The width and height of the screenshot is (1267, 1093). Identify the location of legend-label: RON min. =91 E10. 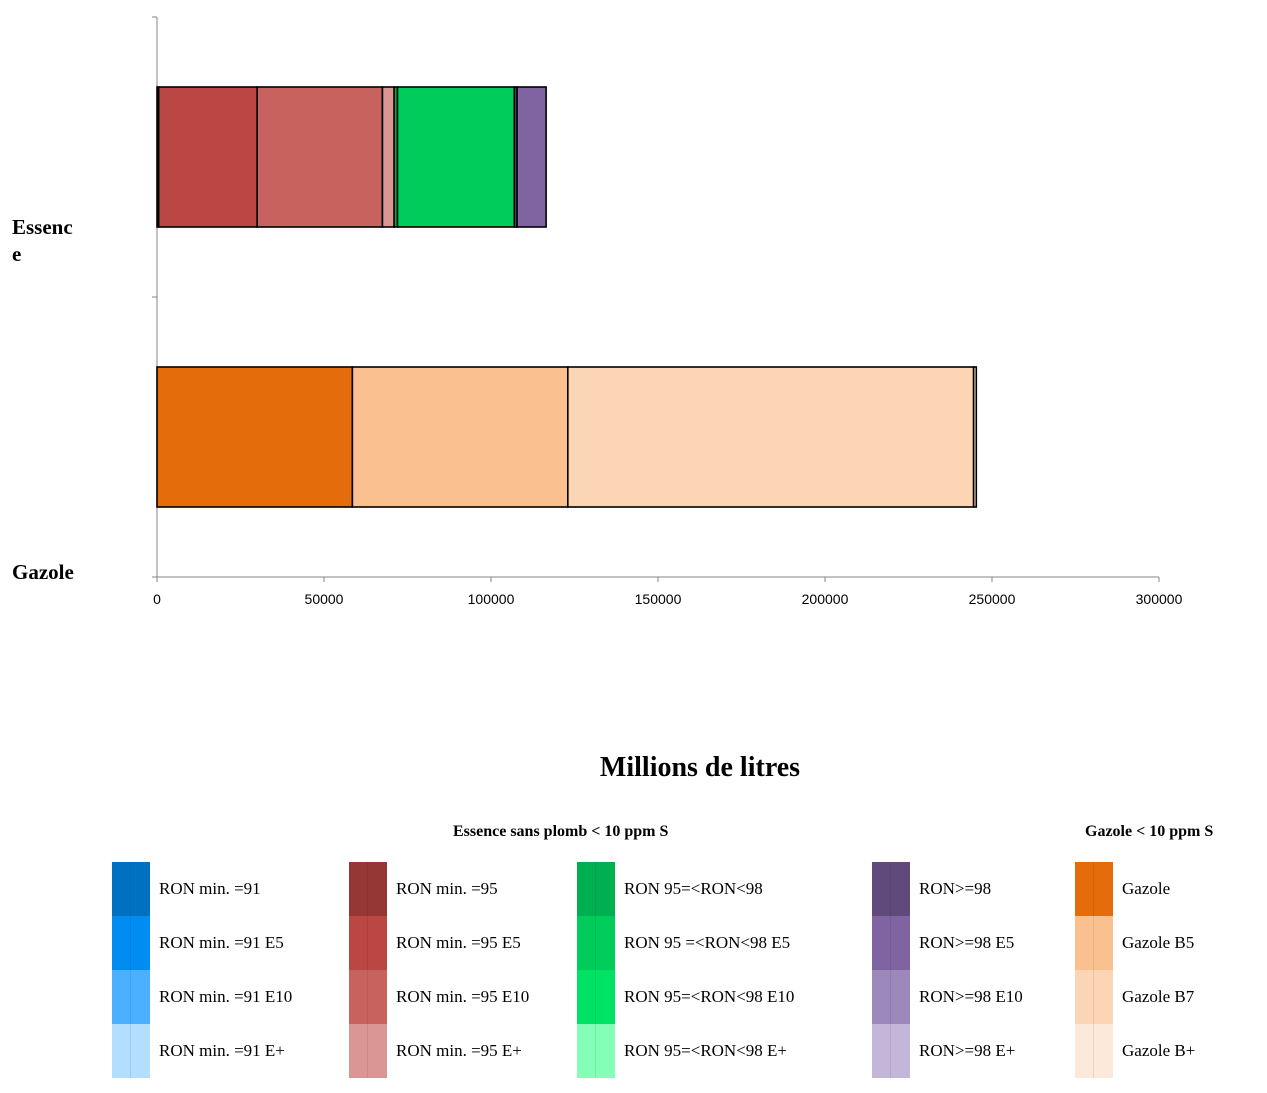
(226, 996).